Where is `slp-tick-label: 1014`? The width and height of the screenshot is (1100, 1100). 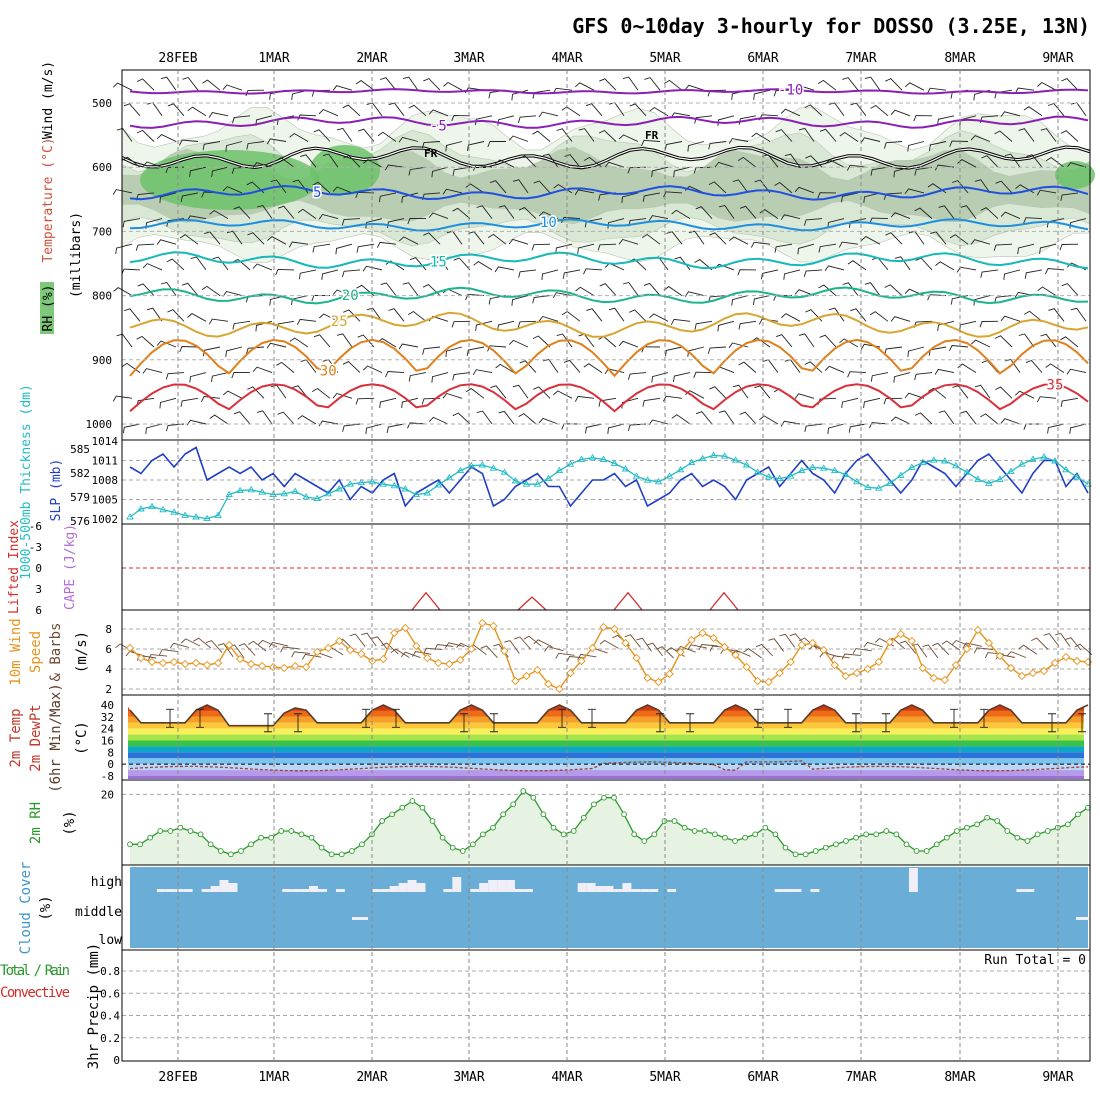
slp-tick-label: 1014 is located at coordinates (105, 441).